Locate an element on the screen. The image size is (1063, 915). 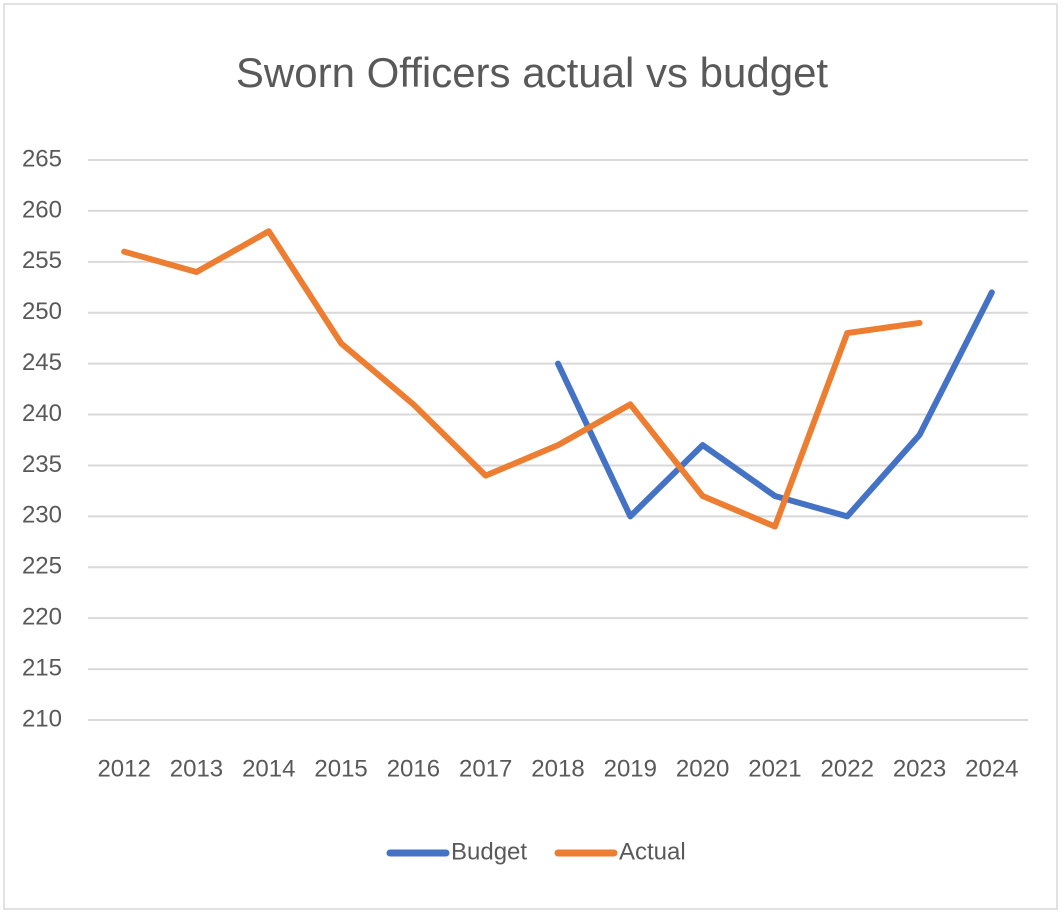
x-tick-label: 2013 is located at coordinates (196, 768).